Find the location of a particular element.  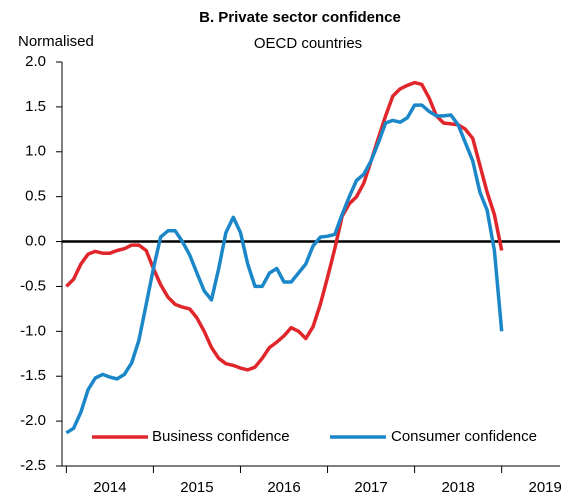

x-tick-label: 2019 is located at coordinates (545, 487).